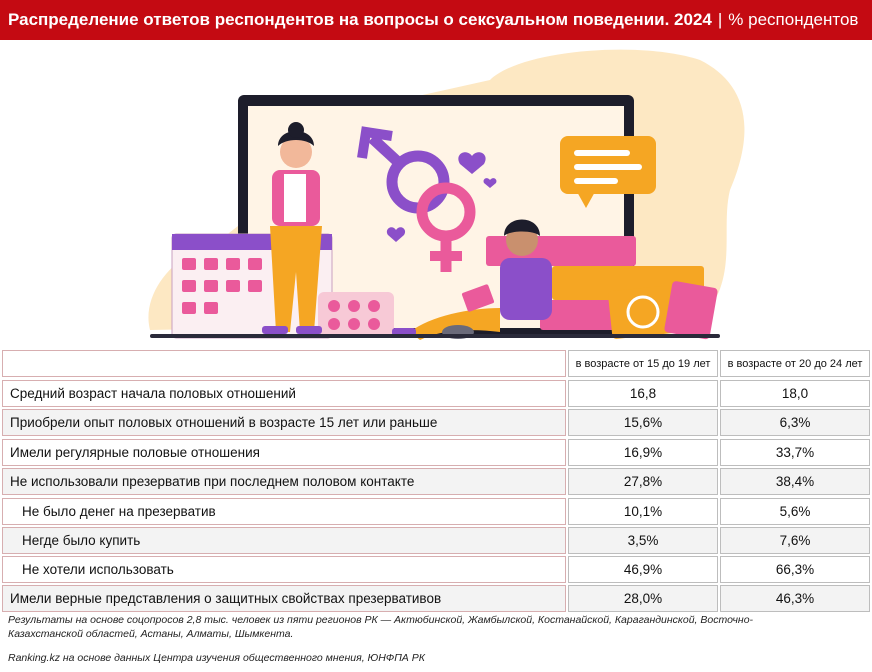 The width and height of the screenshot is (872, 672). What do you see at coordinates (284, 511) in the screenshot?
I see `row-label: Не было денег на презерватив` at bounding box center [284, 511].